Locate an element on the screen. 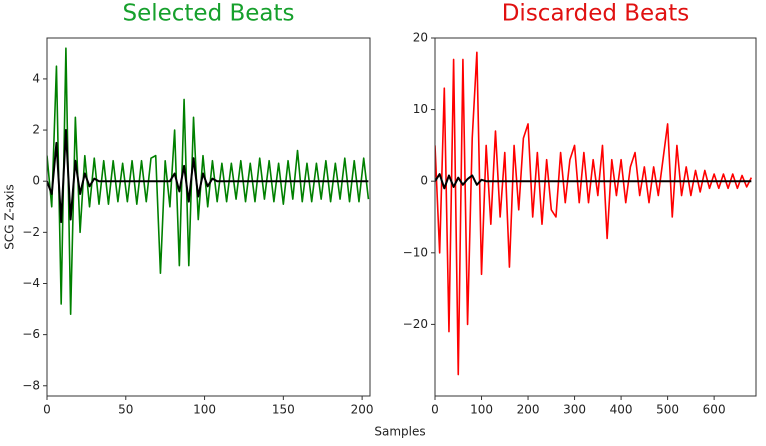 The image size is (766, 446). y-tick-label: 10 is located at coordinates (420, 109).